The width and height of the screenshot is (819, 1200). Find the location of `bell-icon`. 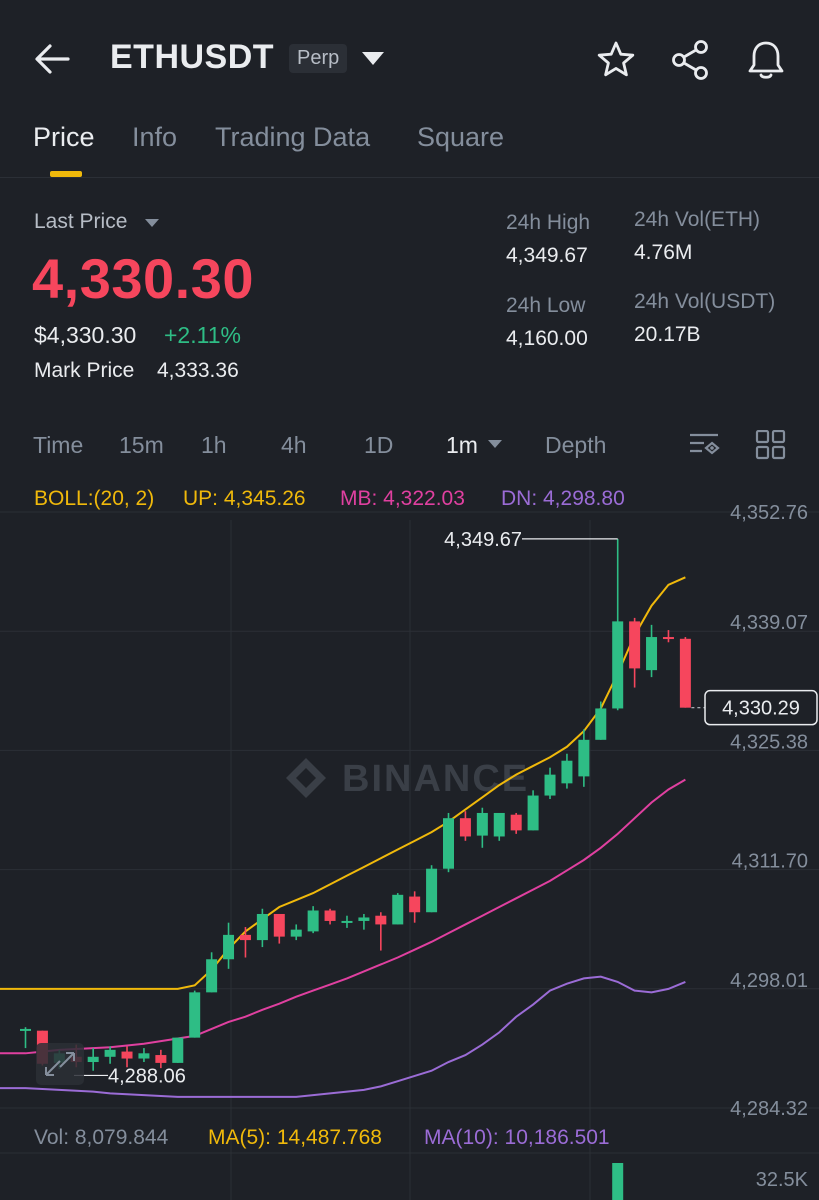

bell-icon is located at coordinates (766, 60).